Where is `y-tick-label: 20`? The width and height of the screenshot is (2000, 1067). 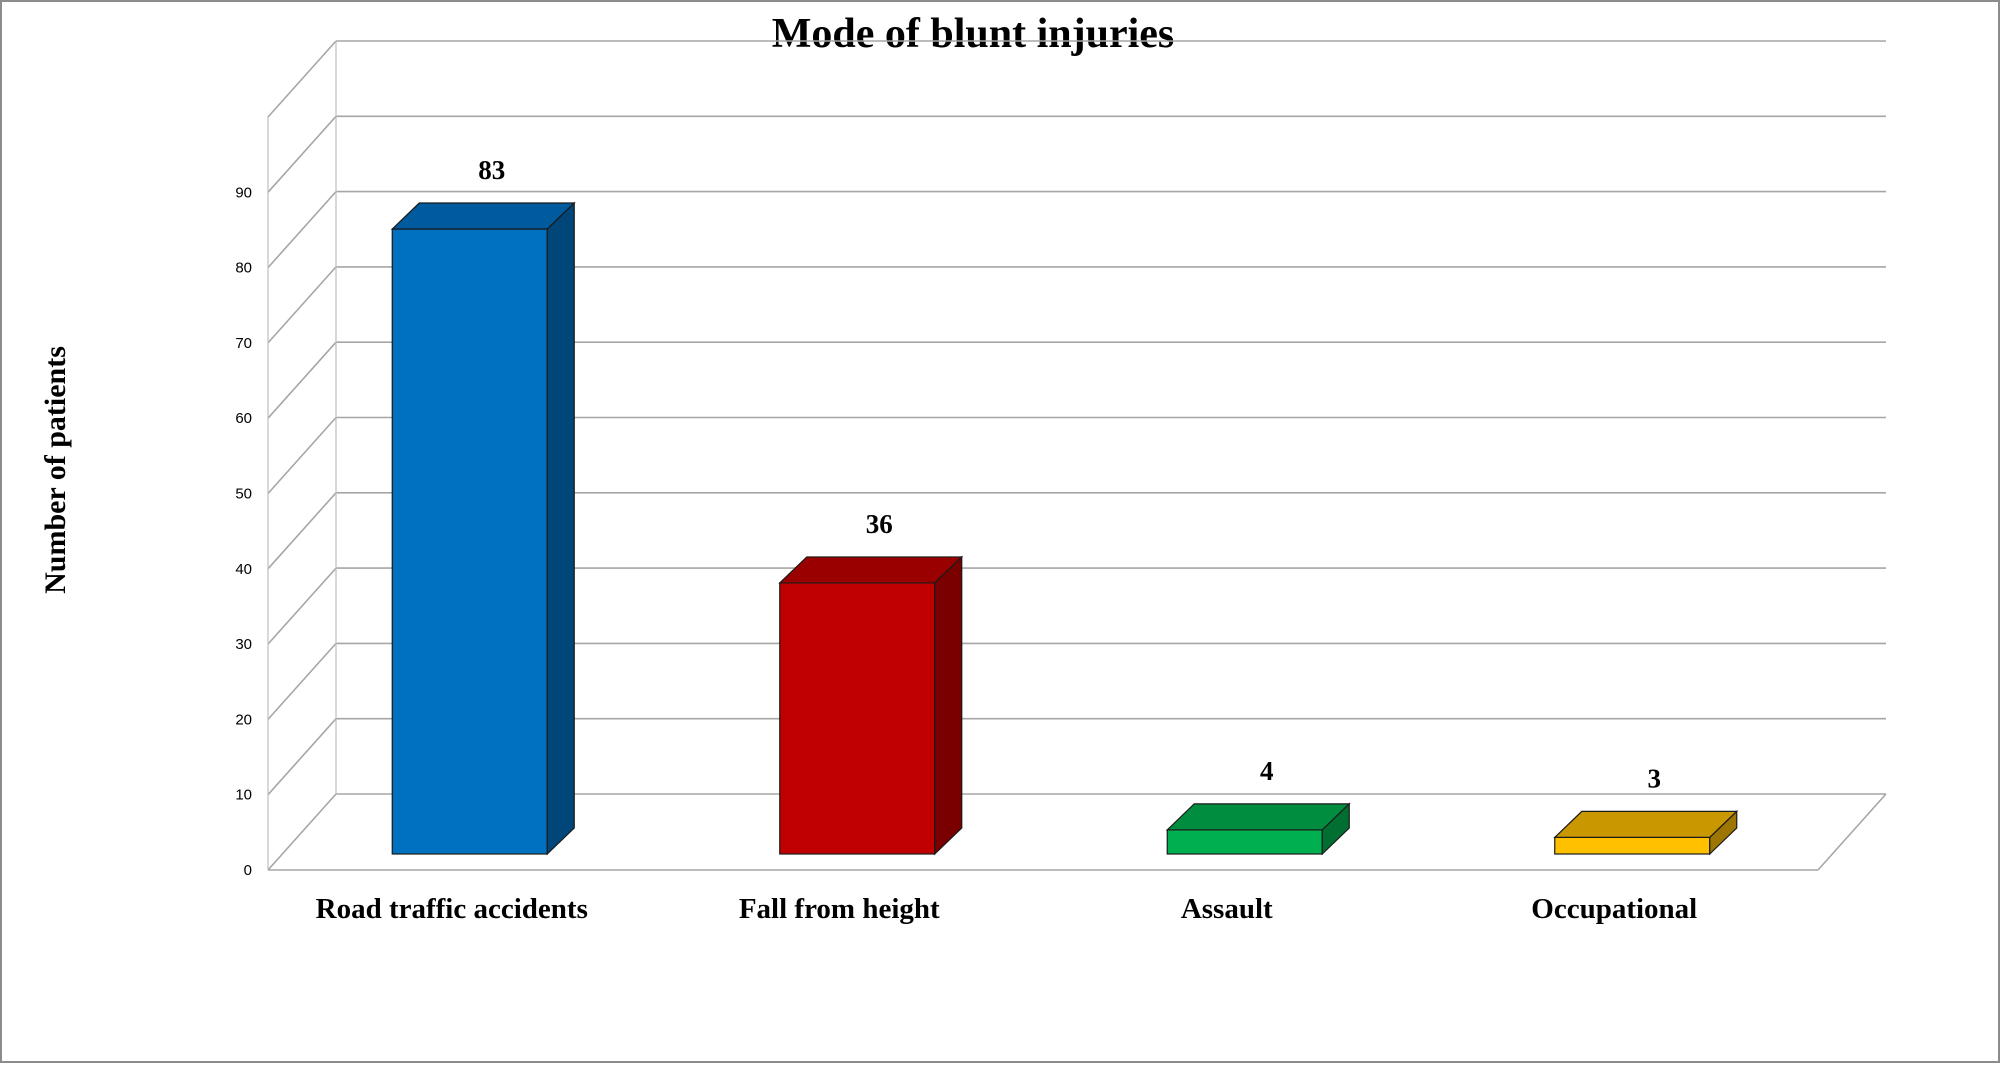 y-tick-label: 20 is located at coordinates (243, 719).